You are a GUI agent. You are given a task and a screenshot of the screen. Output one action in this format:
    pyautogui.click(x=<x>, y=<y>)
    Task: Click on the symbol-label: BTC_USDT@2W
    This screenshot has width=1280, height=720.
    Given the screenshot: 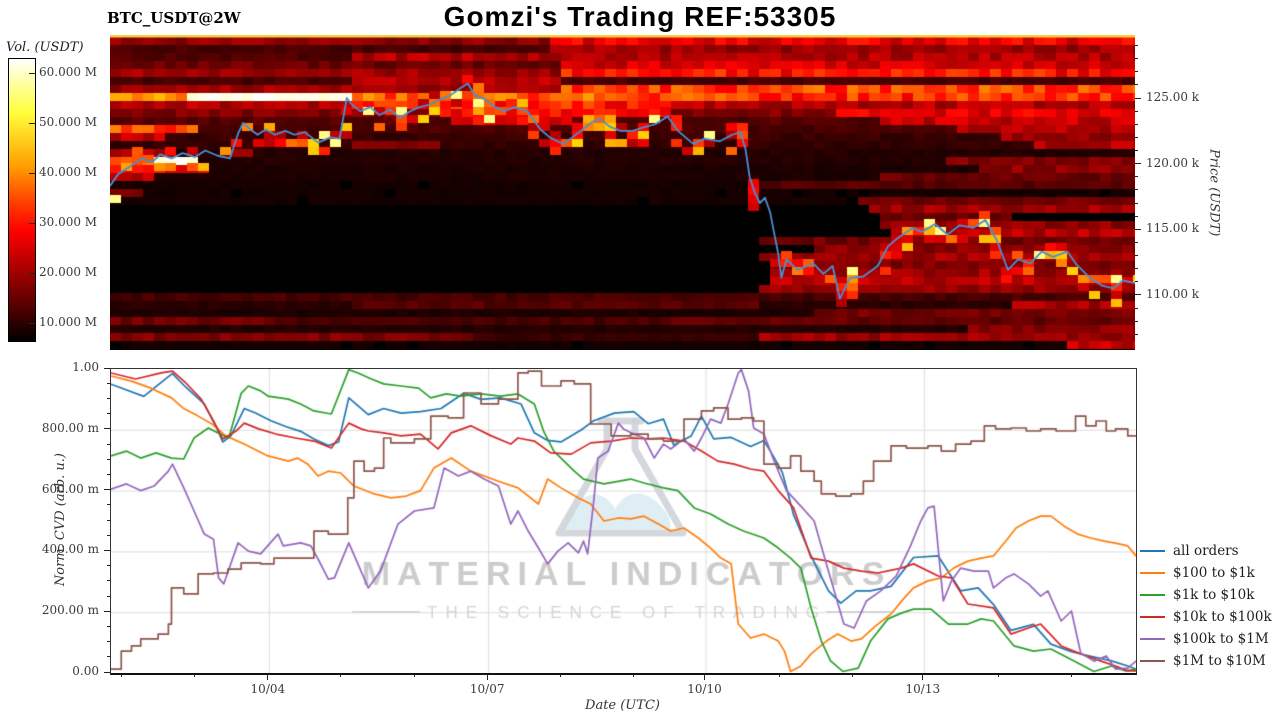 What is the action you would take?
    pyautogui.click(x=174, y=18)
    